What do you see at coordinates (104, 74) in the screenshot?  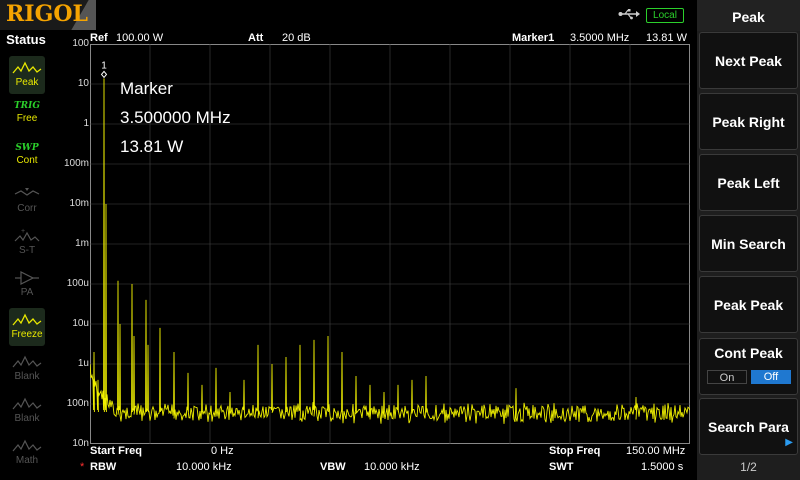 I see `marker-diamond-icon` at bounding box center [104, 74].